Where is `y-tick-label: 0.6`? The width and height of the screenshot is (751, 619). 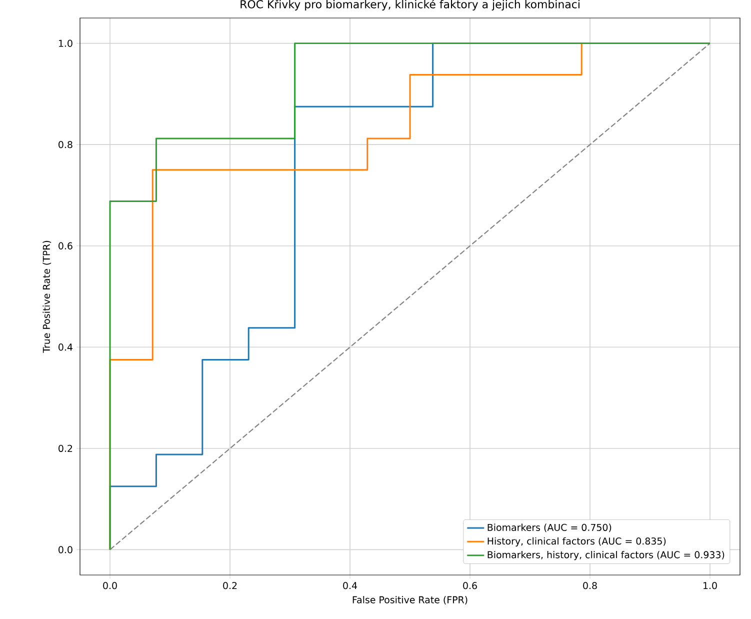 y-tick-label: 0.6 is located at coordinates (65, 246).